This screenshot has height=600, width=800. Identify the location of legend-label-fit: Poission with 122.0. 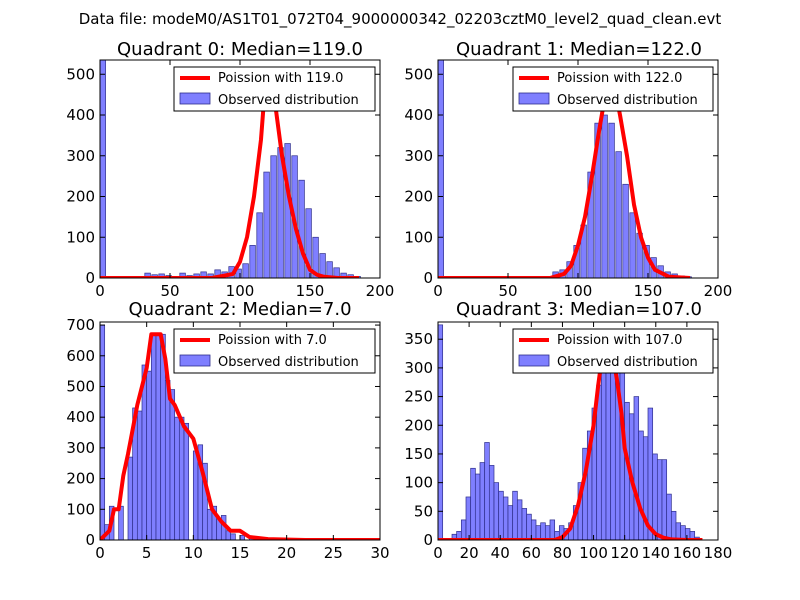
(619, 78).